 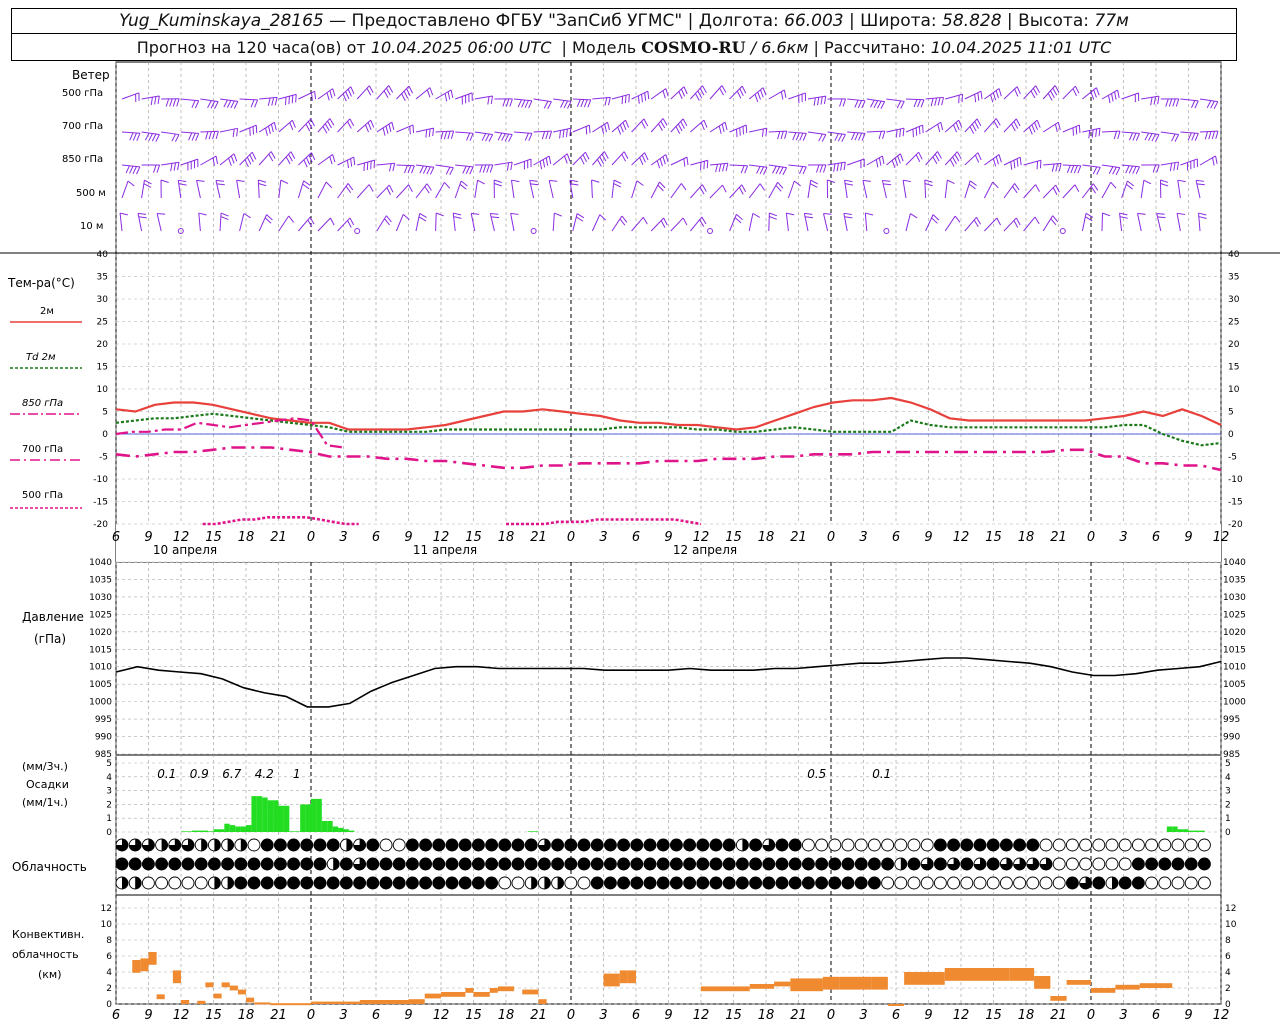 What do you see at coordinates (148, 1015) in the screenshot?
I see `conv-time-tick: 9` at bounding box center [148, 1015].